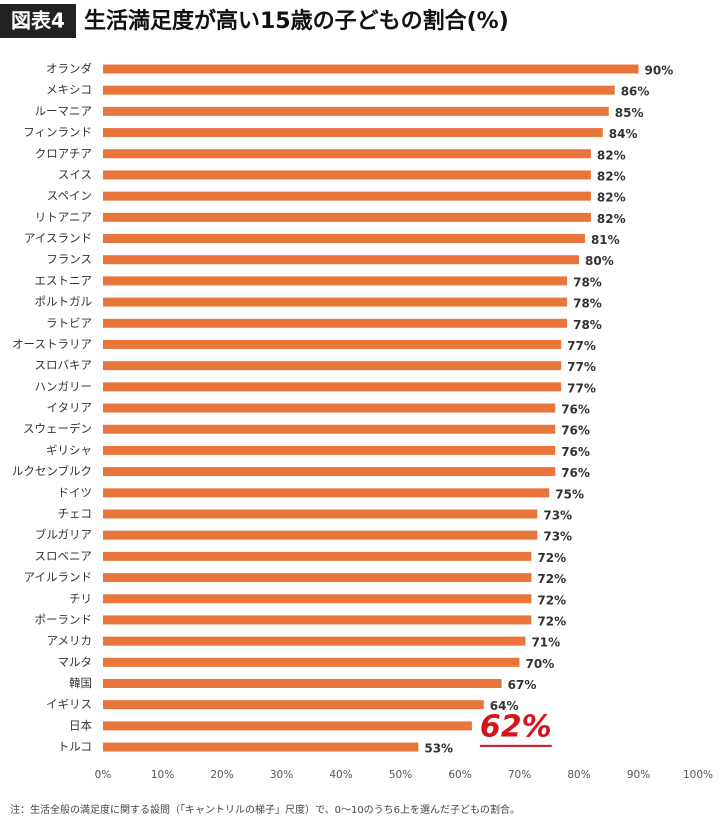 The image size is (720, 821). What do you see at coordinates (635, 92) in the screenshot?
I see `value-label: 86%` at bounding box center [635, 92].